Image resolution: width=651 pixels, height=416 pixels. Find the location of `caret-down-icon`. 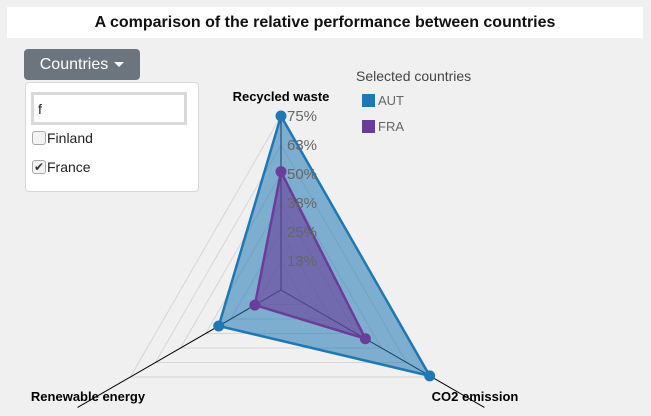

caret-down-icon is located at coordinates (119, 64).